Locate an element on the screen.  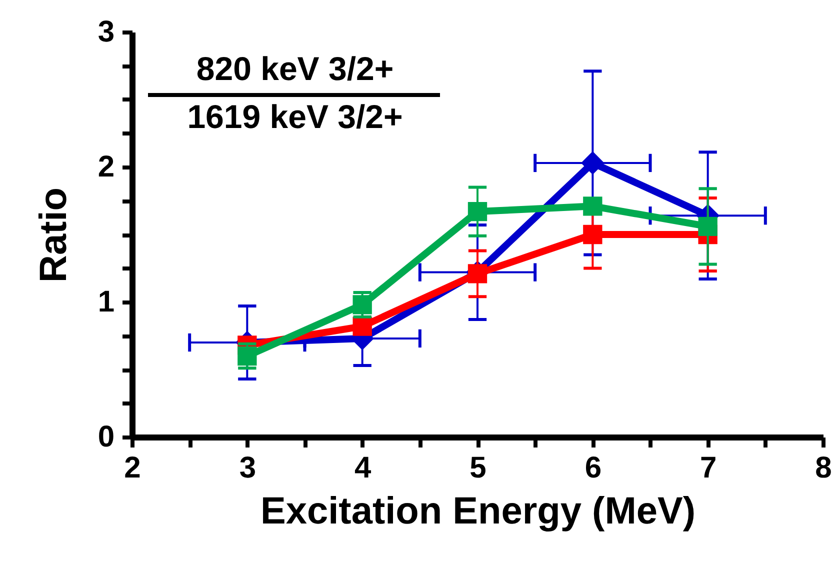
x-tick-label: 4 is located at coordinates (363, 468).